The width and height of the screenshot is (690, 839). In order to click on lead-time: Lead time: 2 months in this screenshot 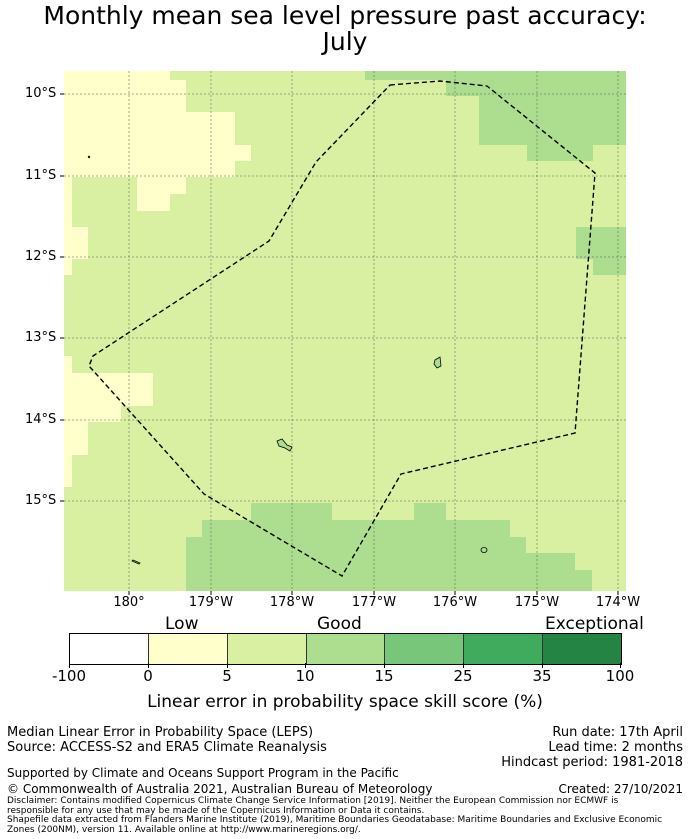, I will do `click(615, 747)`.